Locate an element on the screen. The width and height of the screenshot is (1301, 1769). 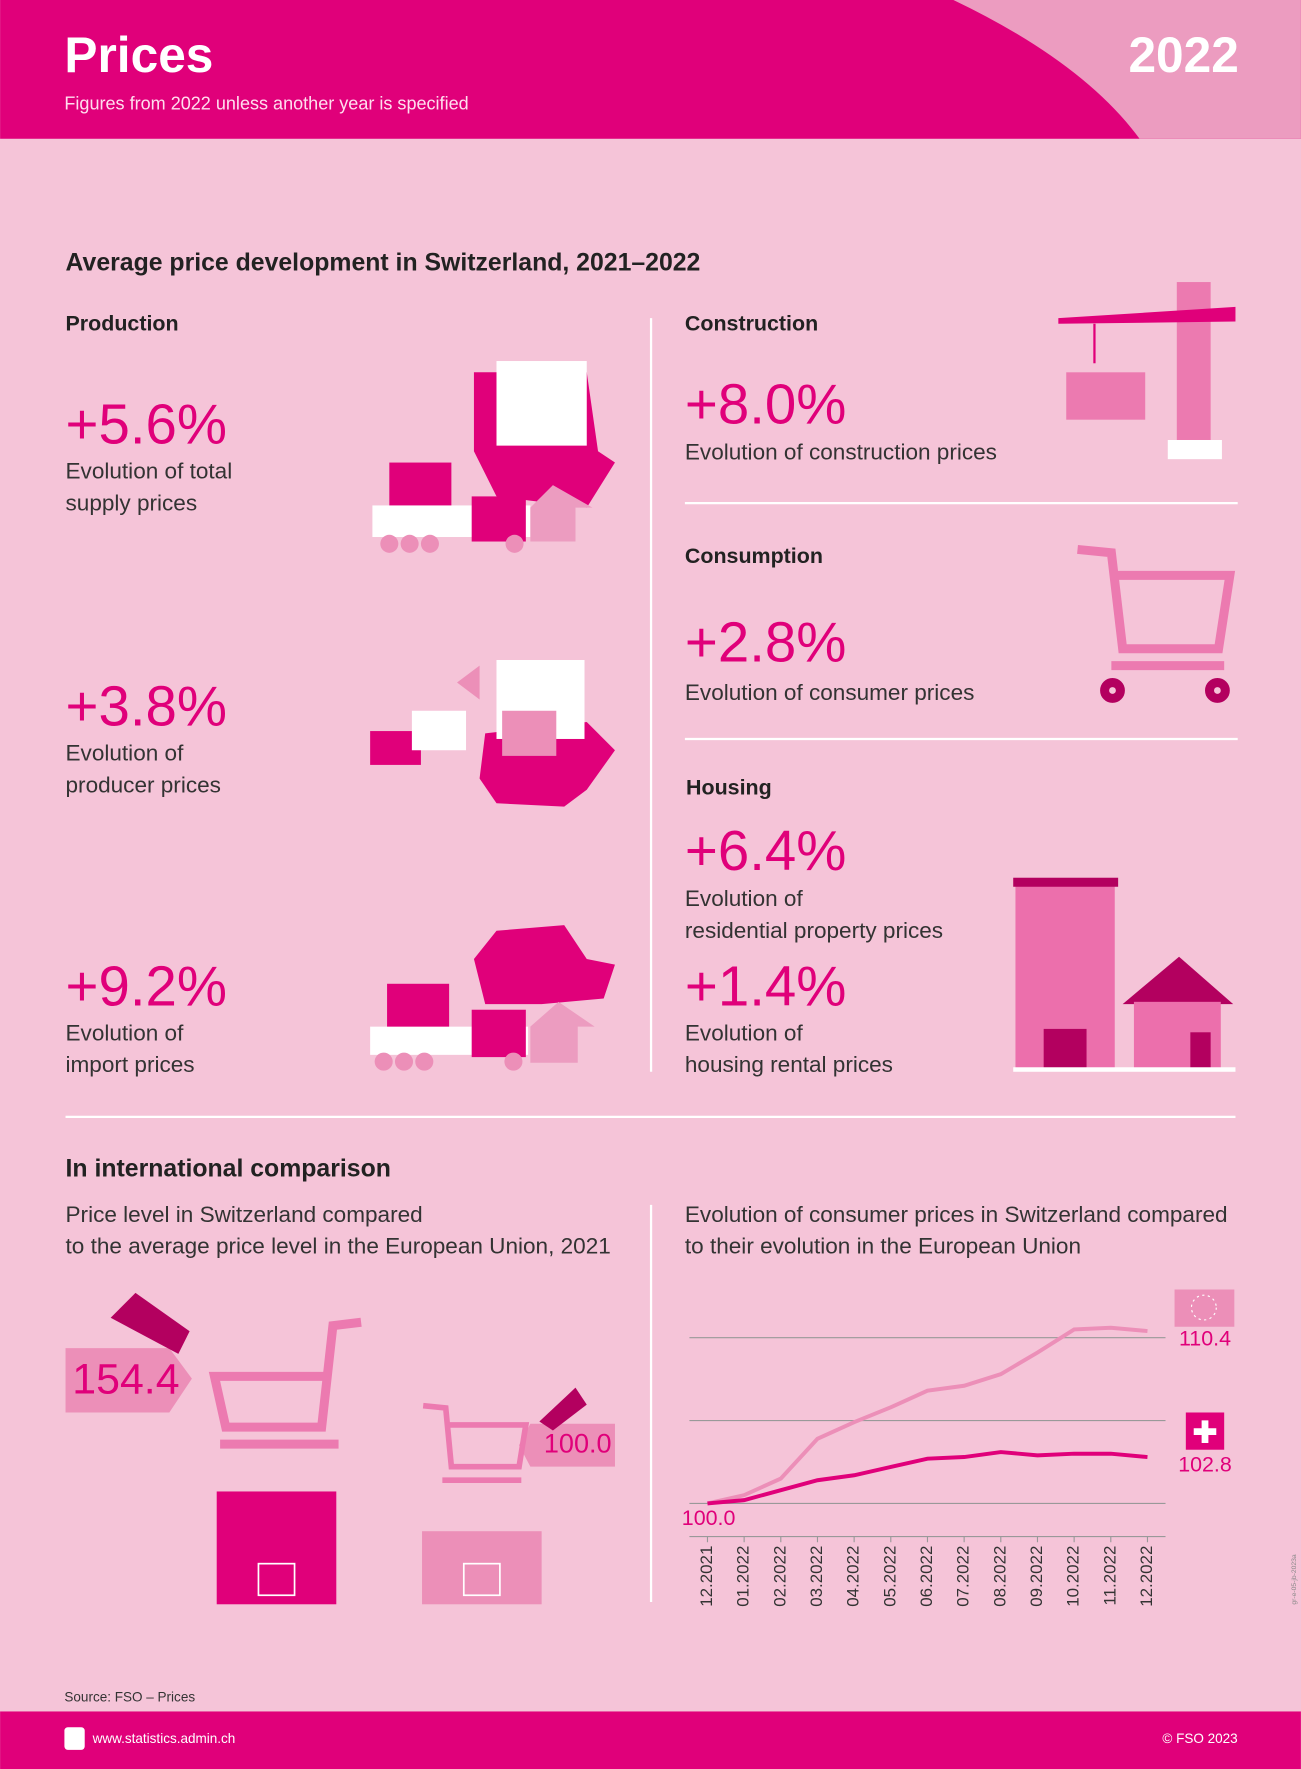
footer-band is located at coordinates (650, 1740).